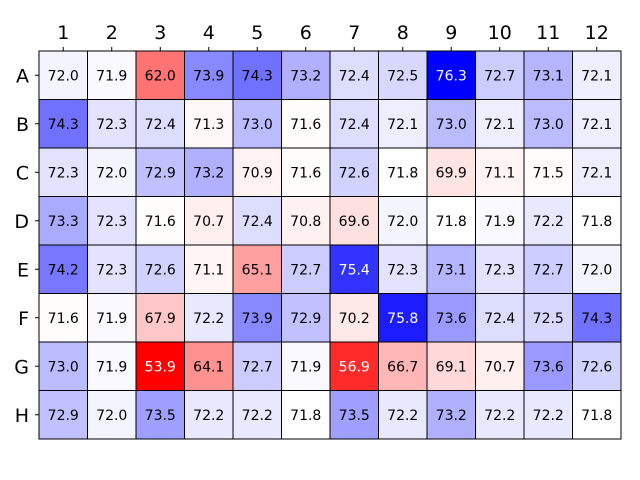 The height and width of the screenshot is (480, 640). Describe the element at coordinates (306, 33) in the screenshot. I see `column-label: 6` at that location.